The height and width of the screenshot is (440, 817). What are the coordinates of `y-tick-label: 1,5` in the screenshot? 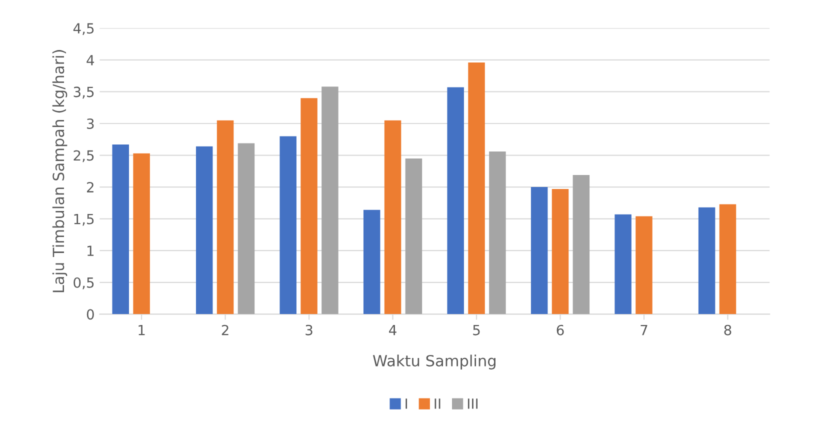 It's located at (84, 220).